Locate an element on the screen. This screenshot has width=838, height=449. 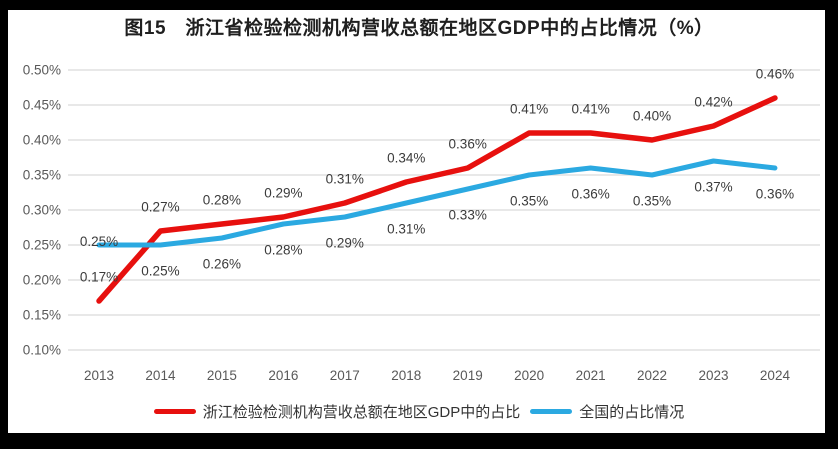
legend: 浙江检验检测机构营收总额在地区GDP中的占比 全国的占比情况 is located at coordinates (419, 411).